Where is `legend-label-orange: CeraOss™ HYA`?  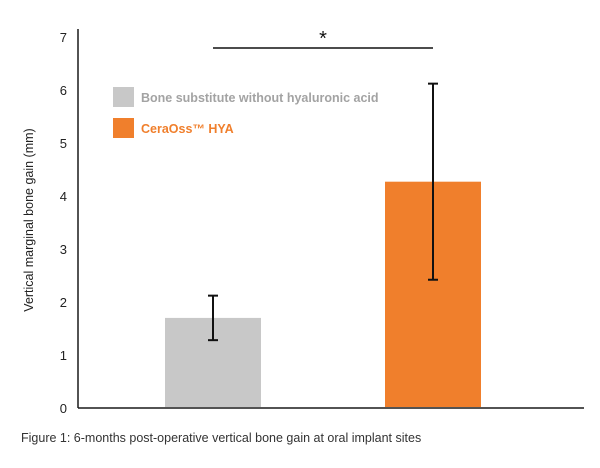
legend-label-orange: CeraOss™ HYA is located at coordinates (187, 129).